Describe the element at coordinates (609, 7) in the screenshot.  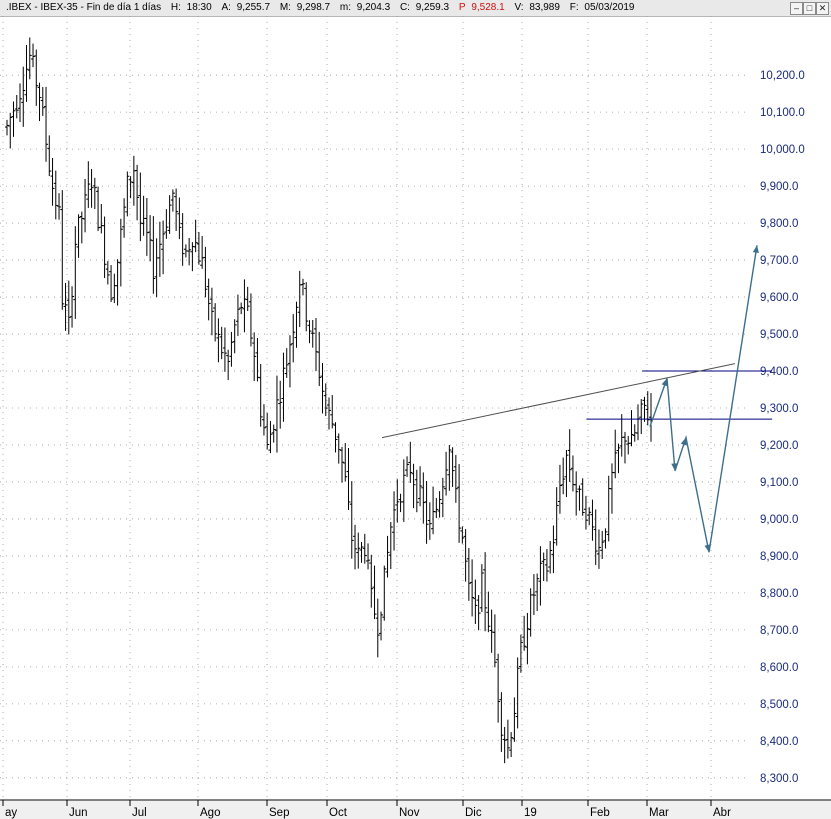
I see `f-value: 05/03/2019` at that location.